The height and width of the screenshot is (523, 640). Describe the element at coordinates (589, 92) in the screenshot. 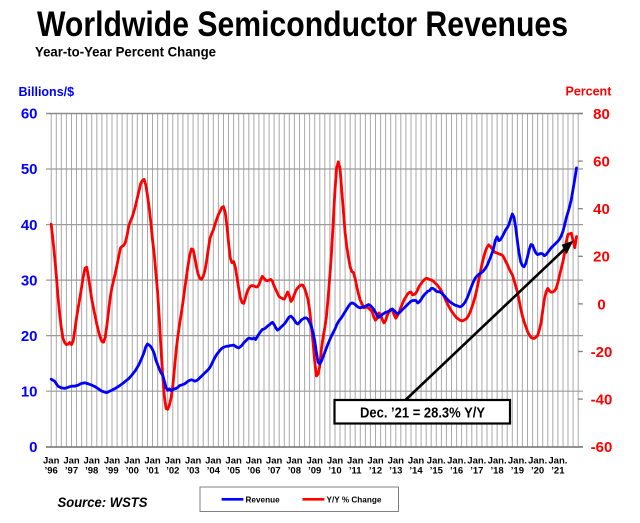

I see `svg-text: Percent` at that location.